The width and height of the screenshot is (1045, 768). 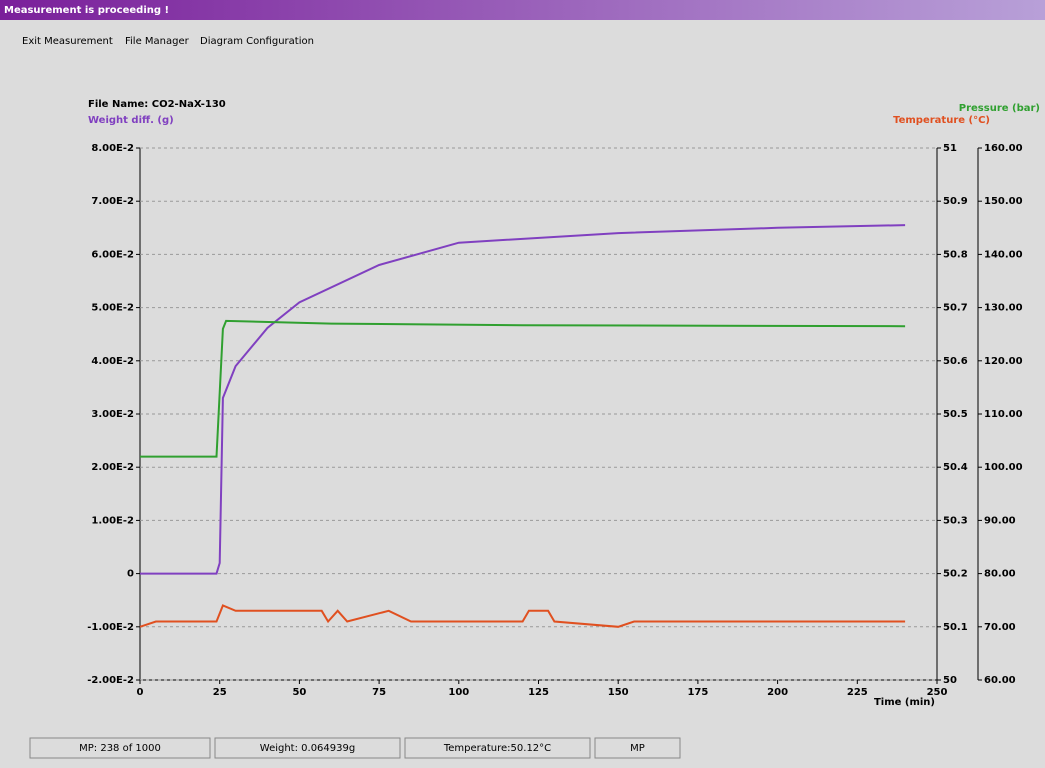 What do you see at coordinates (950, 680) in the screenshot?
I see `y2-tick-label: 50` at bounding box center [950, 680].